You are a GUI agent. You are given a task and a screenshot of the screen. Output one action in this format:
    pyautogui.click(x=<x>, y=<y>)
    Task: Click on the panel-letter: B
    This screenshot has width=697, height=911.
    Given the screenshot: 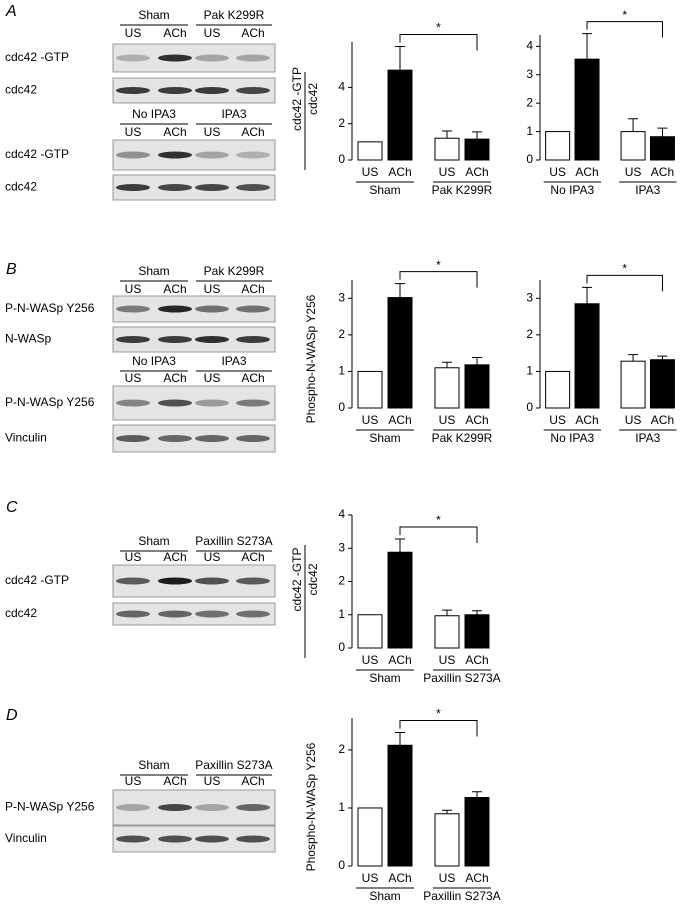 What is the action you would take?
    pyautogui.click(x=11, y=269)
    